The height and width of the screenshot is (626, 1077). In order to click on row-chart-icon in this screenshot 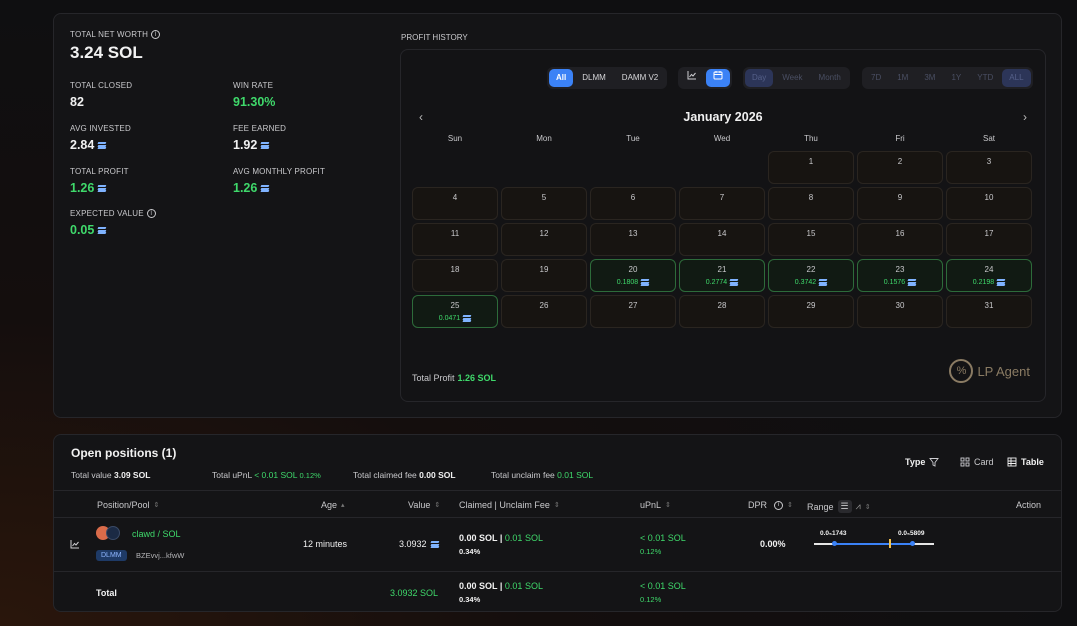, I will do `click(75, 545)`.